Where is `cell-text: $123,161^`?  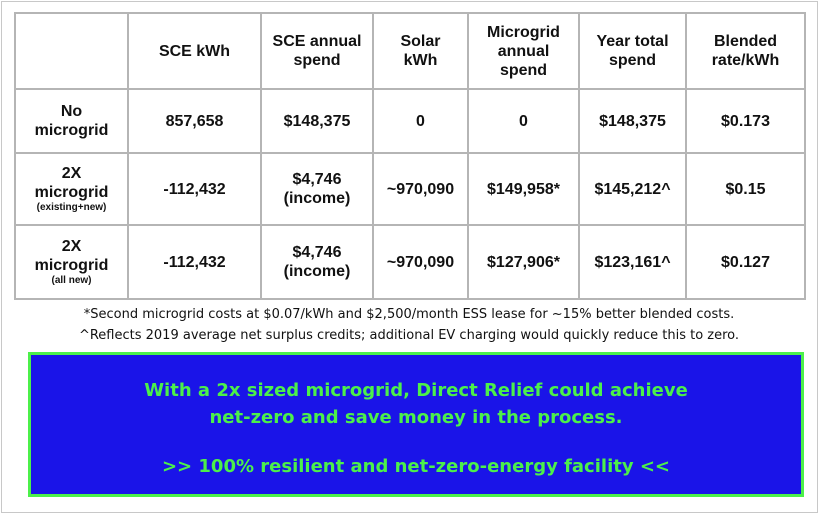
cell-text: $123,161^ is located at coordinates (632, 262).